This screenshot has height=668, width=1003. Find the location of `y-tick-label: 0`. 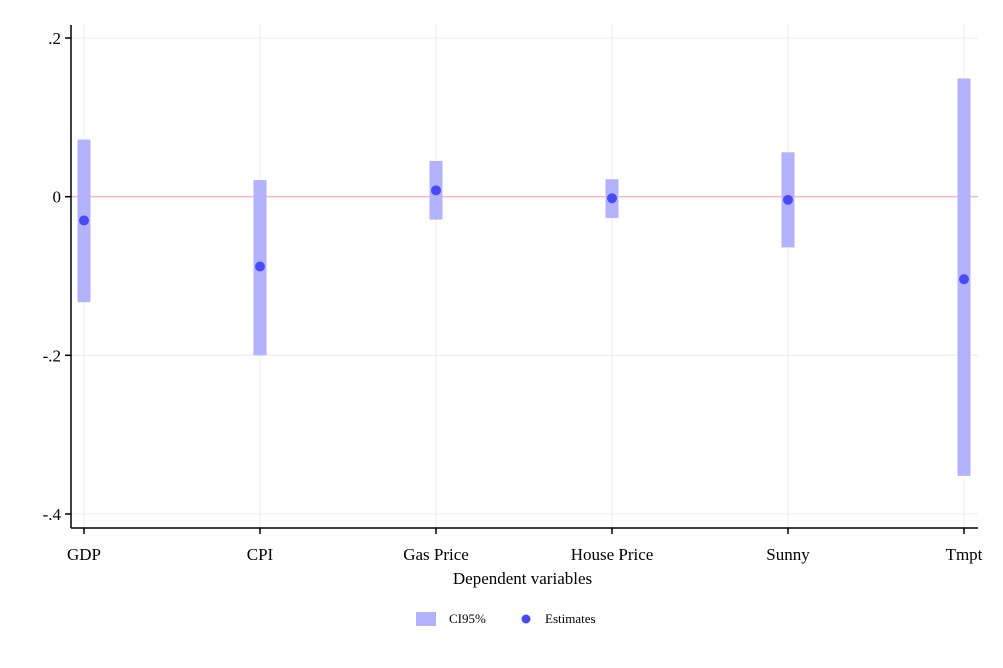

y-tick-label: 0 is located at coordinates (57, 197).